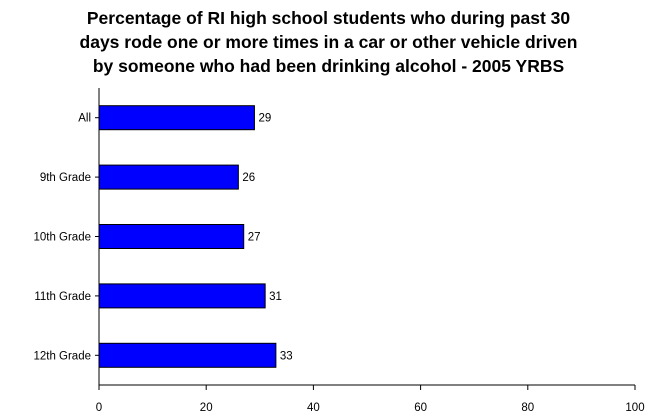 This screenshot has width=657, height=416. I want to click on x-tick-label-20: 20, so click(206, 408).